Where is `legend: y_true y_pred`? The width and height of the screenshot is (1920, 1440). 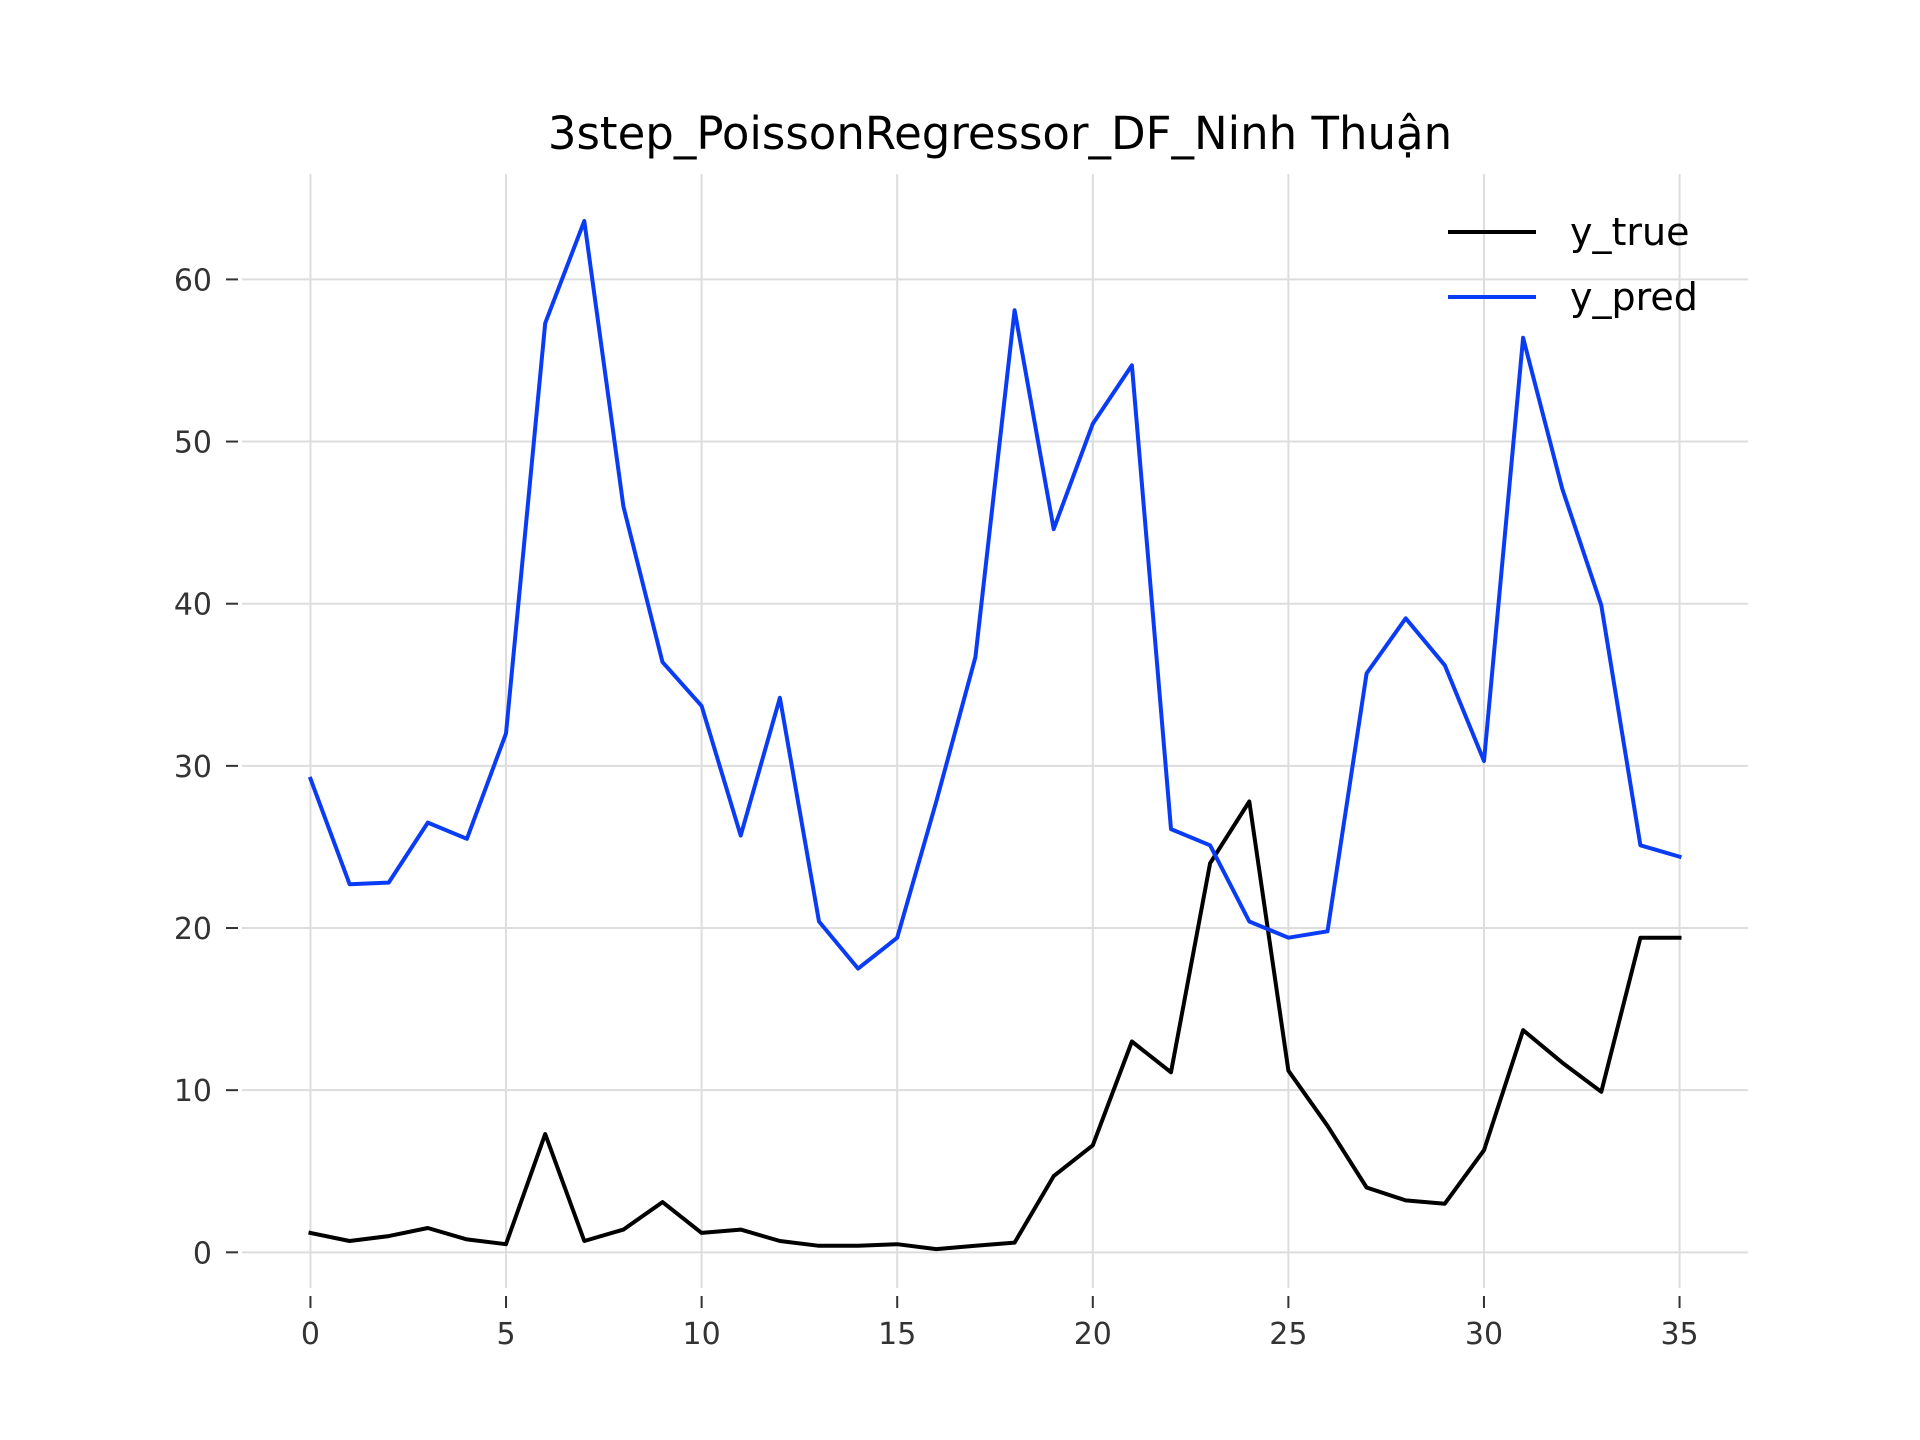
legend: y_true y_pred is located at coordinates (1573, 264).